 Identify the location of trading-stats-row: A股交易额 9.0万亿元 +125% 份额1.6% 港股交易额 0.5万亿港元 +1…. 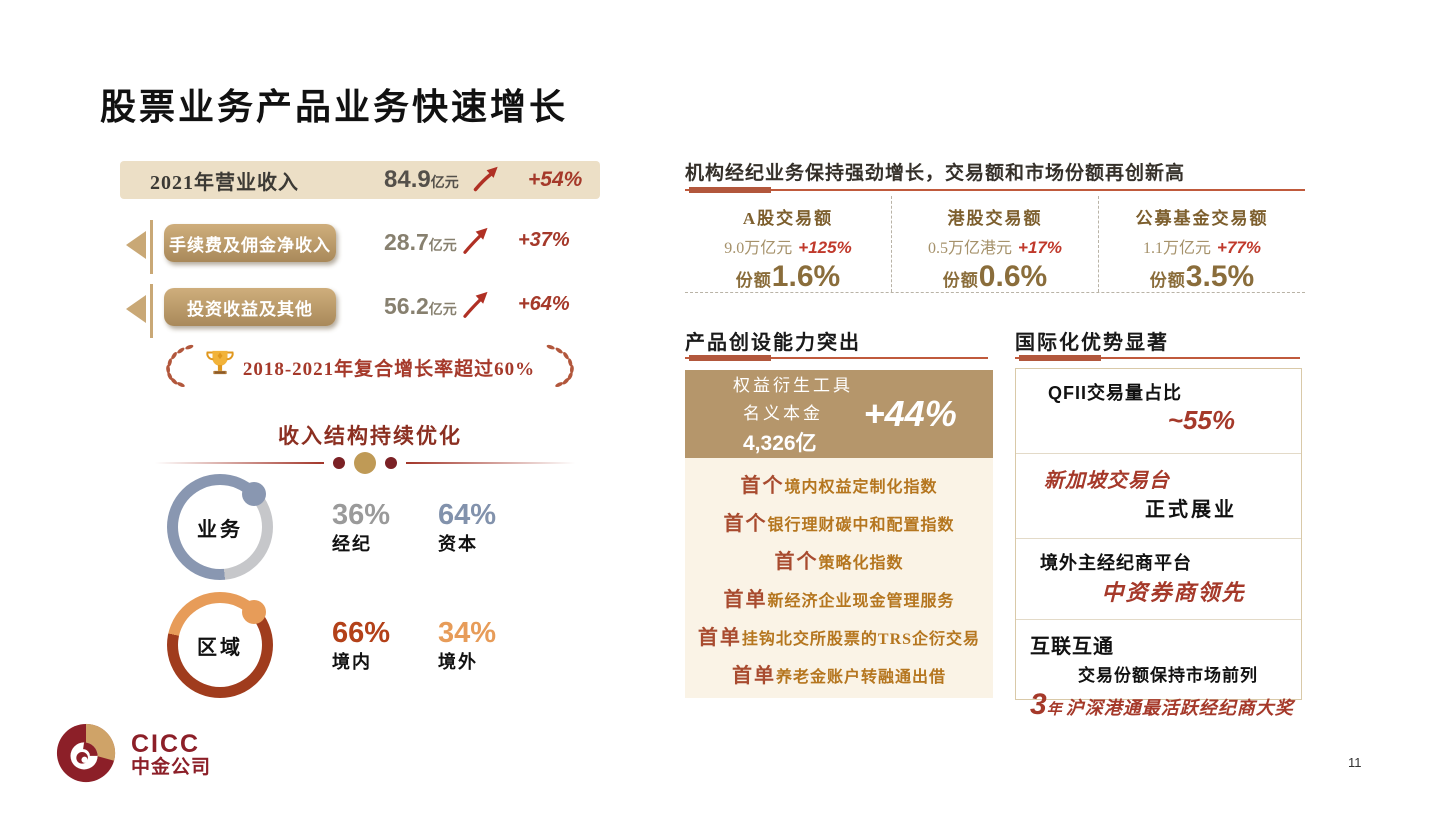
(995, 244).